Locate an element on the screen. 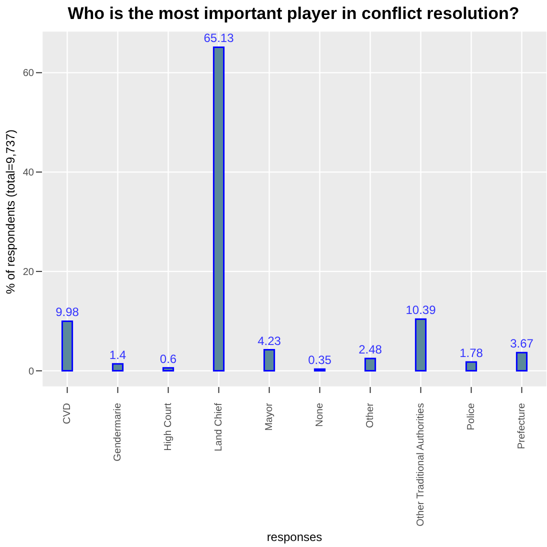 This screenshot has width=547, height=547. chart-title: Who is the most important player in conflict resolution? is located at coordinates (293, 14).